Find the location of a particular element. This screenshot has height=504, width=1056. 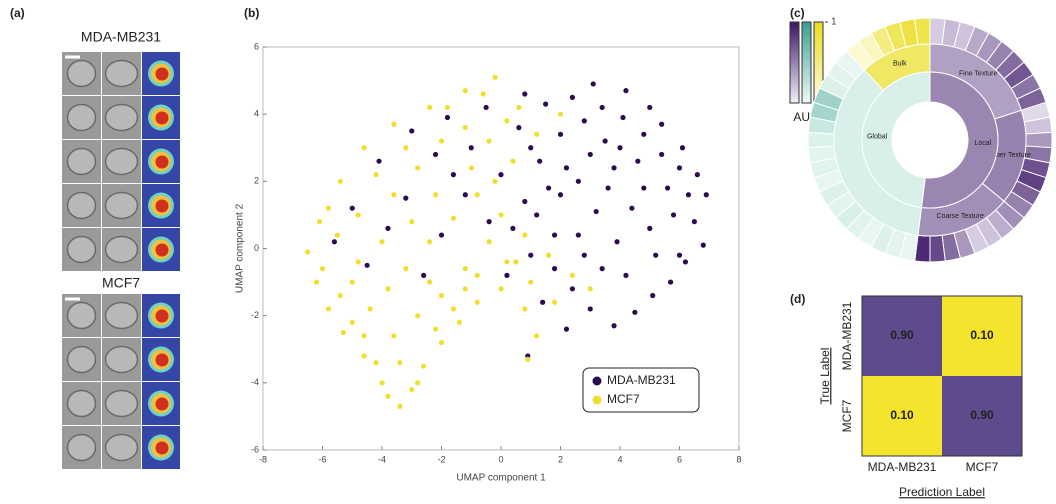

col-label: MDA-MB231 is located at coordinates (902, 467).